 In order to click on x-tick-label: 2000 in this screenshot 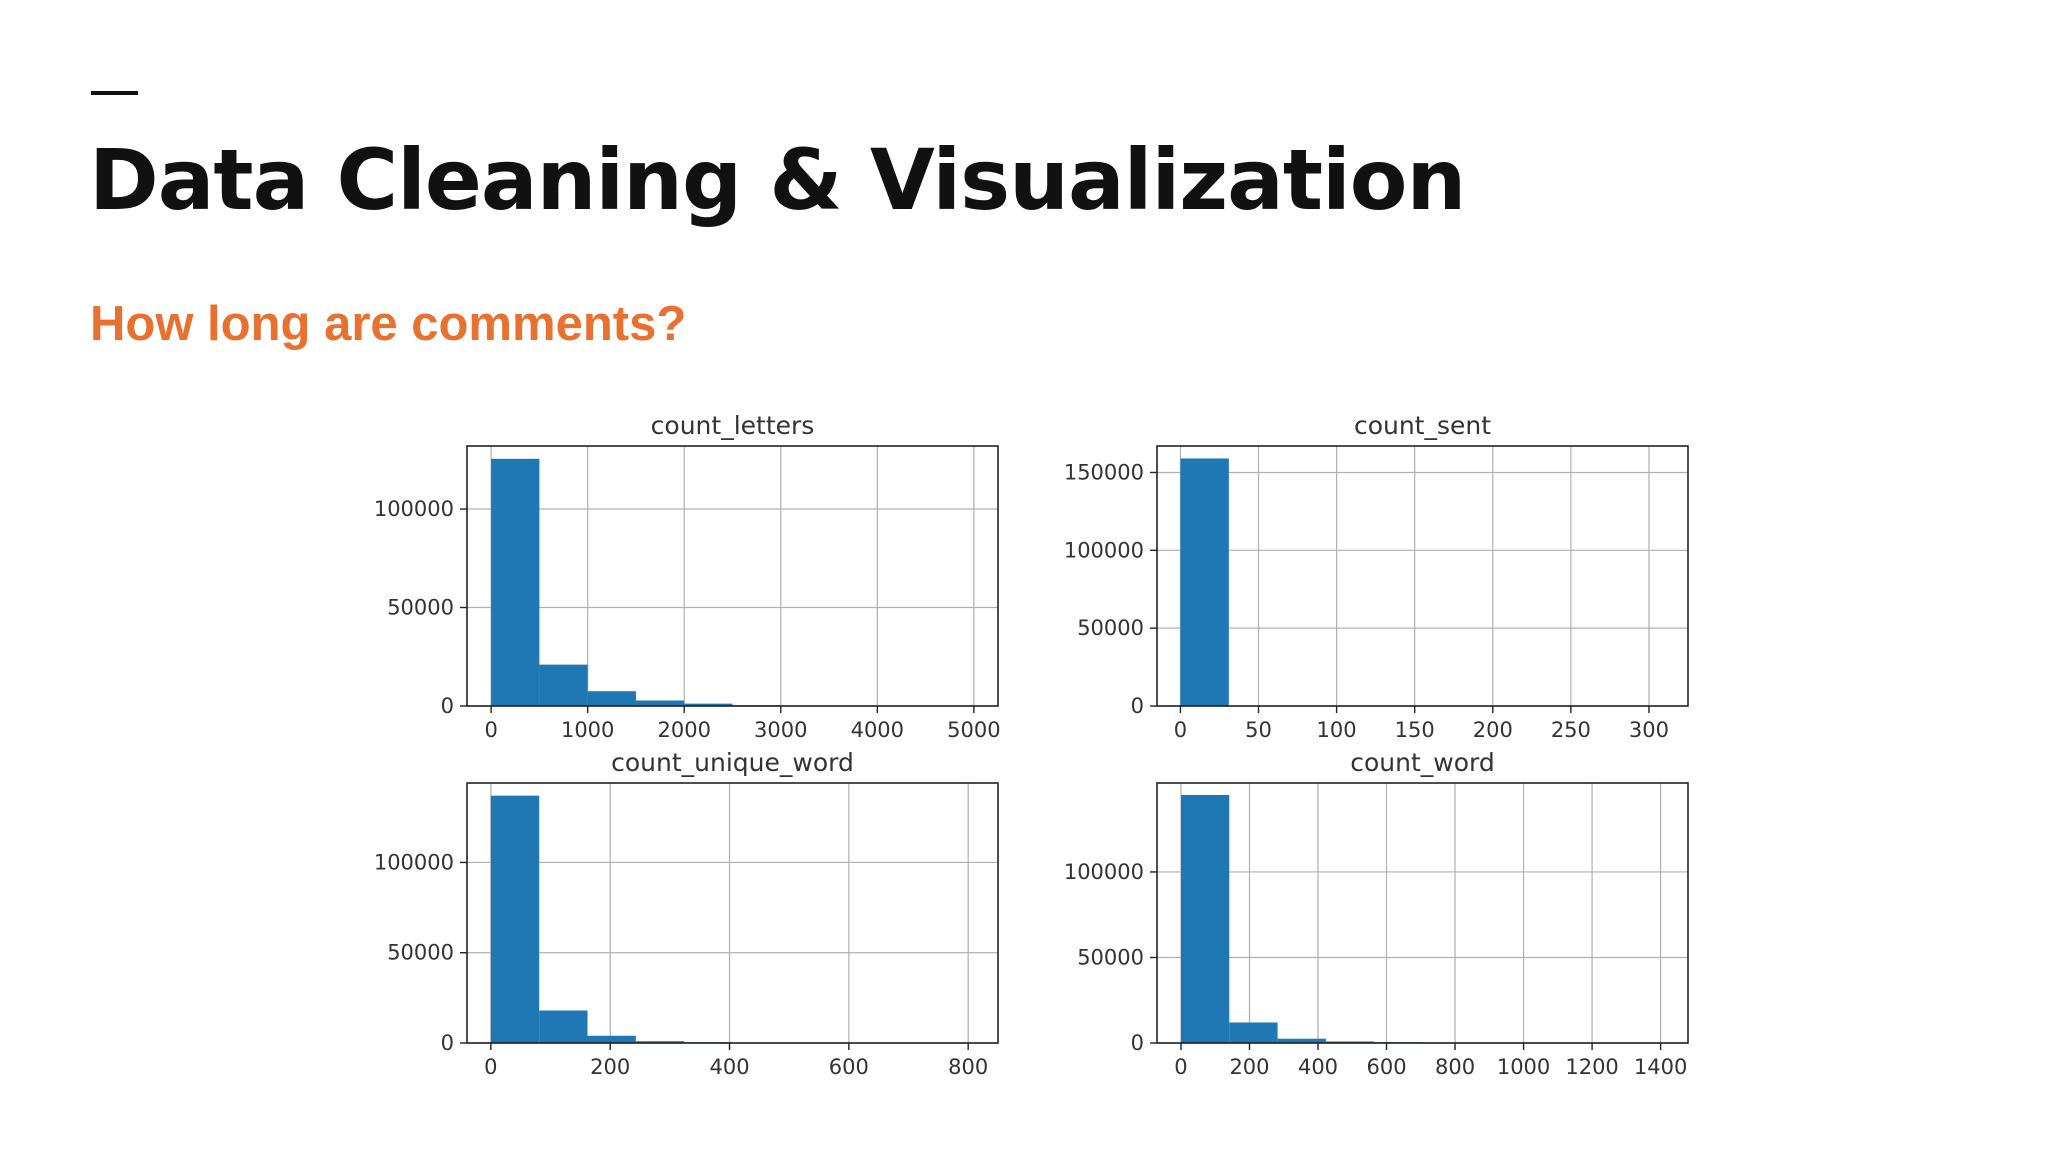, I will do `click(684, 730)`.